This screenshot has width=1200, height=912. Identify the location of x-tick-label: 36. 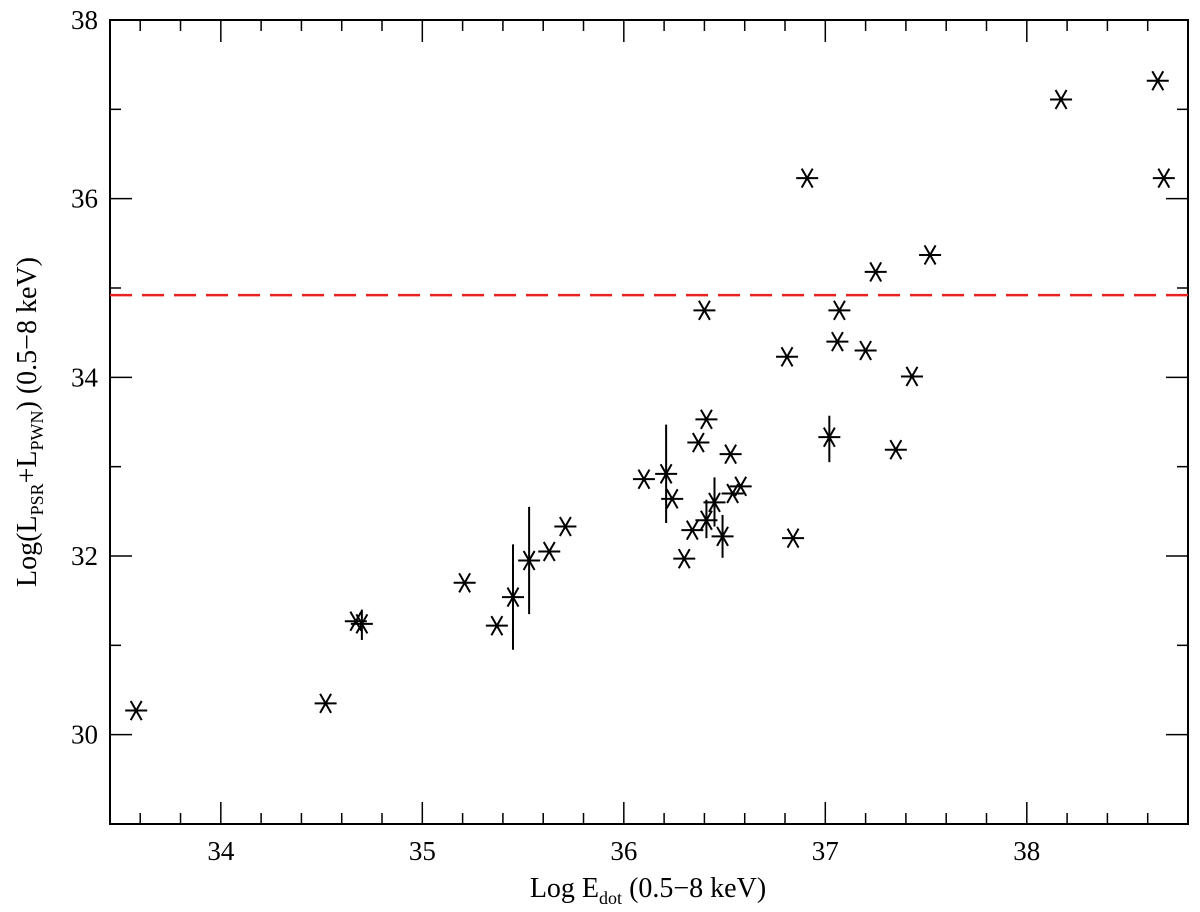
(623, 851).